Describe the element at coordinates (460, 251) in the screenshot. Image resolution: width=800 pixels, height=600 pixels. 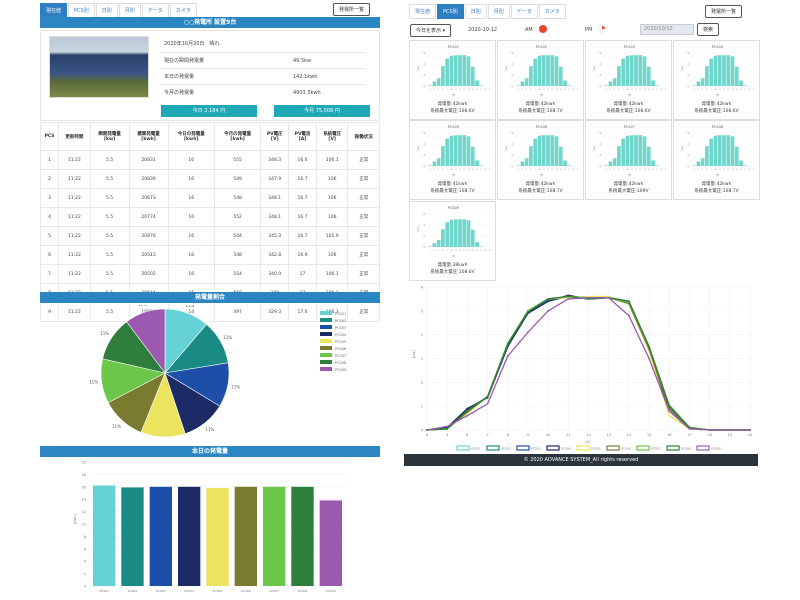
I see `x-tick: 12` at that location.